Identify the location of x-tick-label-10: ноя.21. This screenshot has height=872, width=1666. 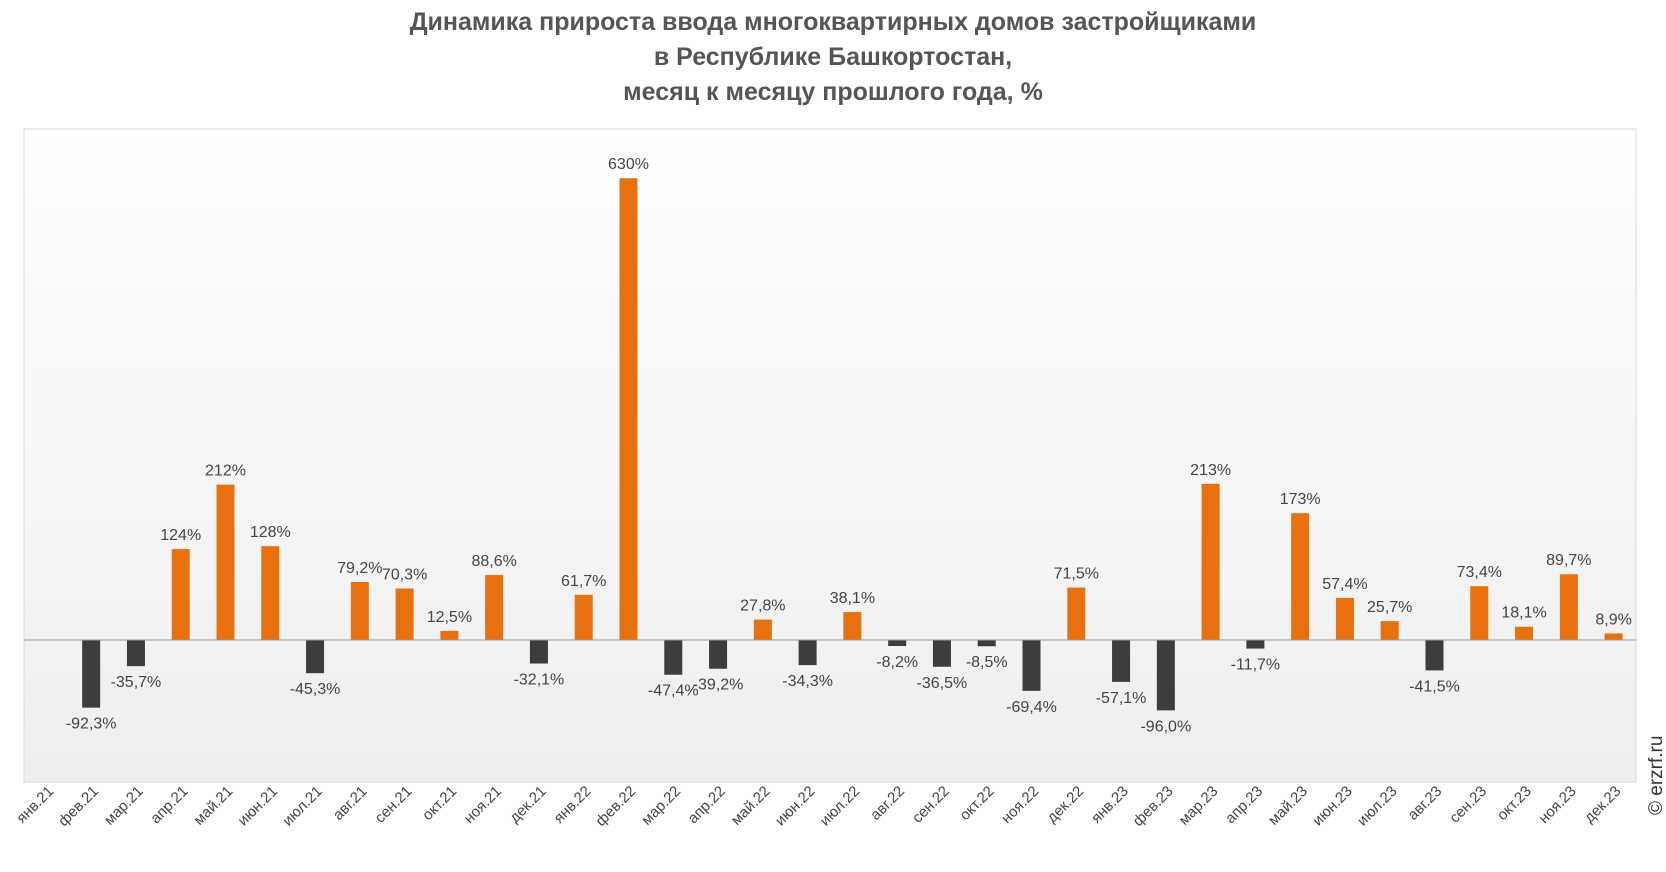
(483, 805).